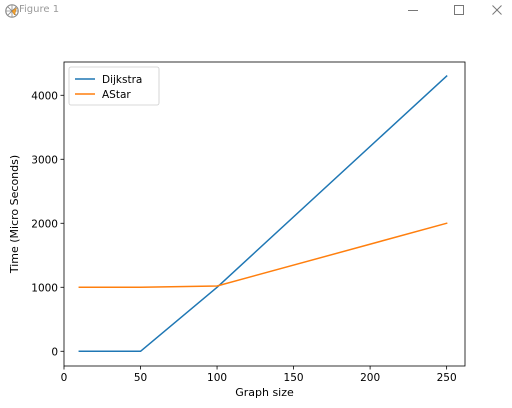 The width and height of the screenshot is (512, 408). I want to click on y-tick-label: 2000, so click(44, 224).